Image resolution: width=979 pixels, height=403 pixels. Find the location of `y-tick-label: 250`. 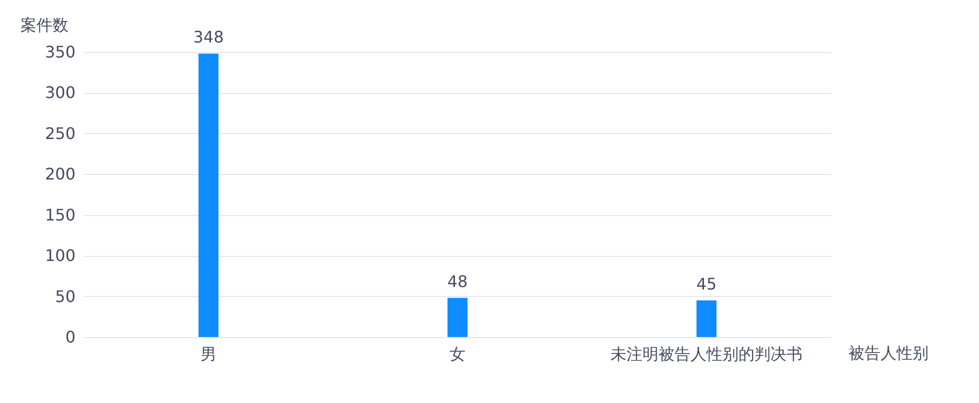

y-tick-label: 250 is located at coordinates (60, 133).